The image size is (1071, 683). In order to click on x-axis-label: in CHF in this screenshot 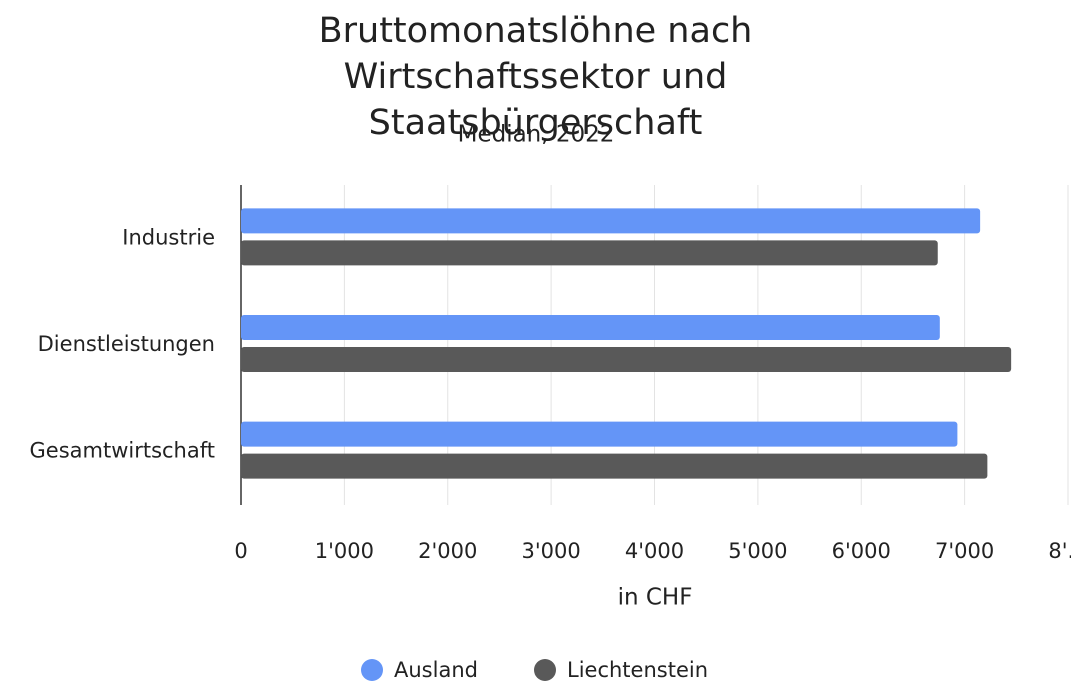, I will do `click(655, 598)`.